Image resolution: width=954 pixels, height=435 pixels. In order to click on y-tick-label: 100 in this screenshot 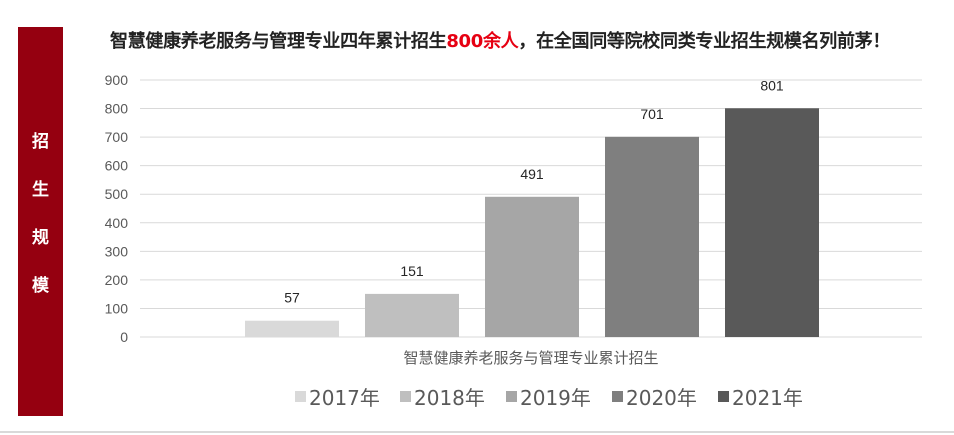, I will do `click(117, 308)`.